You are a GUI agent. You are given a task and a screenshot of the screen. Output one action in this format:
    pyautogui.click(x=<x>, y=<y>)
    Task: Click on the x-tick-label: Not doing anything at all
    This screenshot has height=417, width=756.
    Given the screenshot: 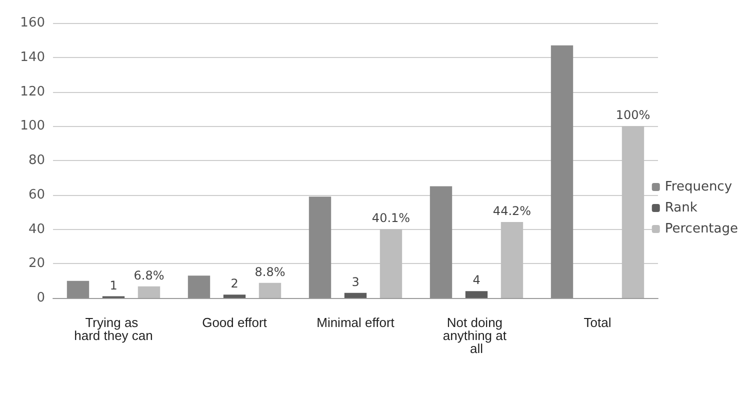 What is the action you would take?
    pyautogui.click(x=476, y=335)
    